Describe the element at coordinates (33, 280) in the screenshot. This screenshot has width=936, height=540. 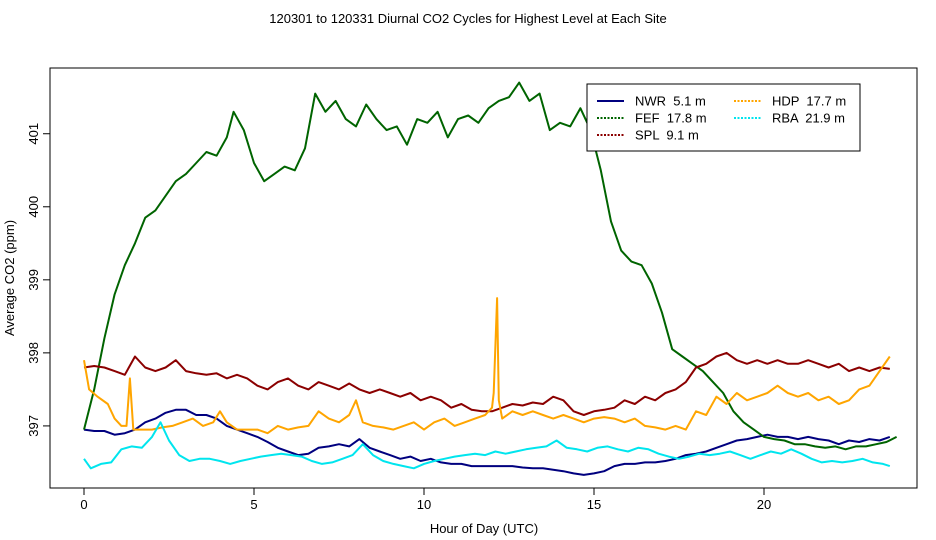
I see `y-tick-label: 399` at that location.